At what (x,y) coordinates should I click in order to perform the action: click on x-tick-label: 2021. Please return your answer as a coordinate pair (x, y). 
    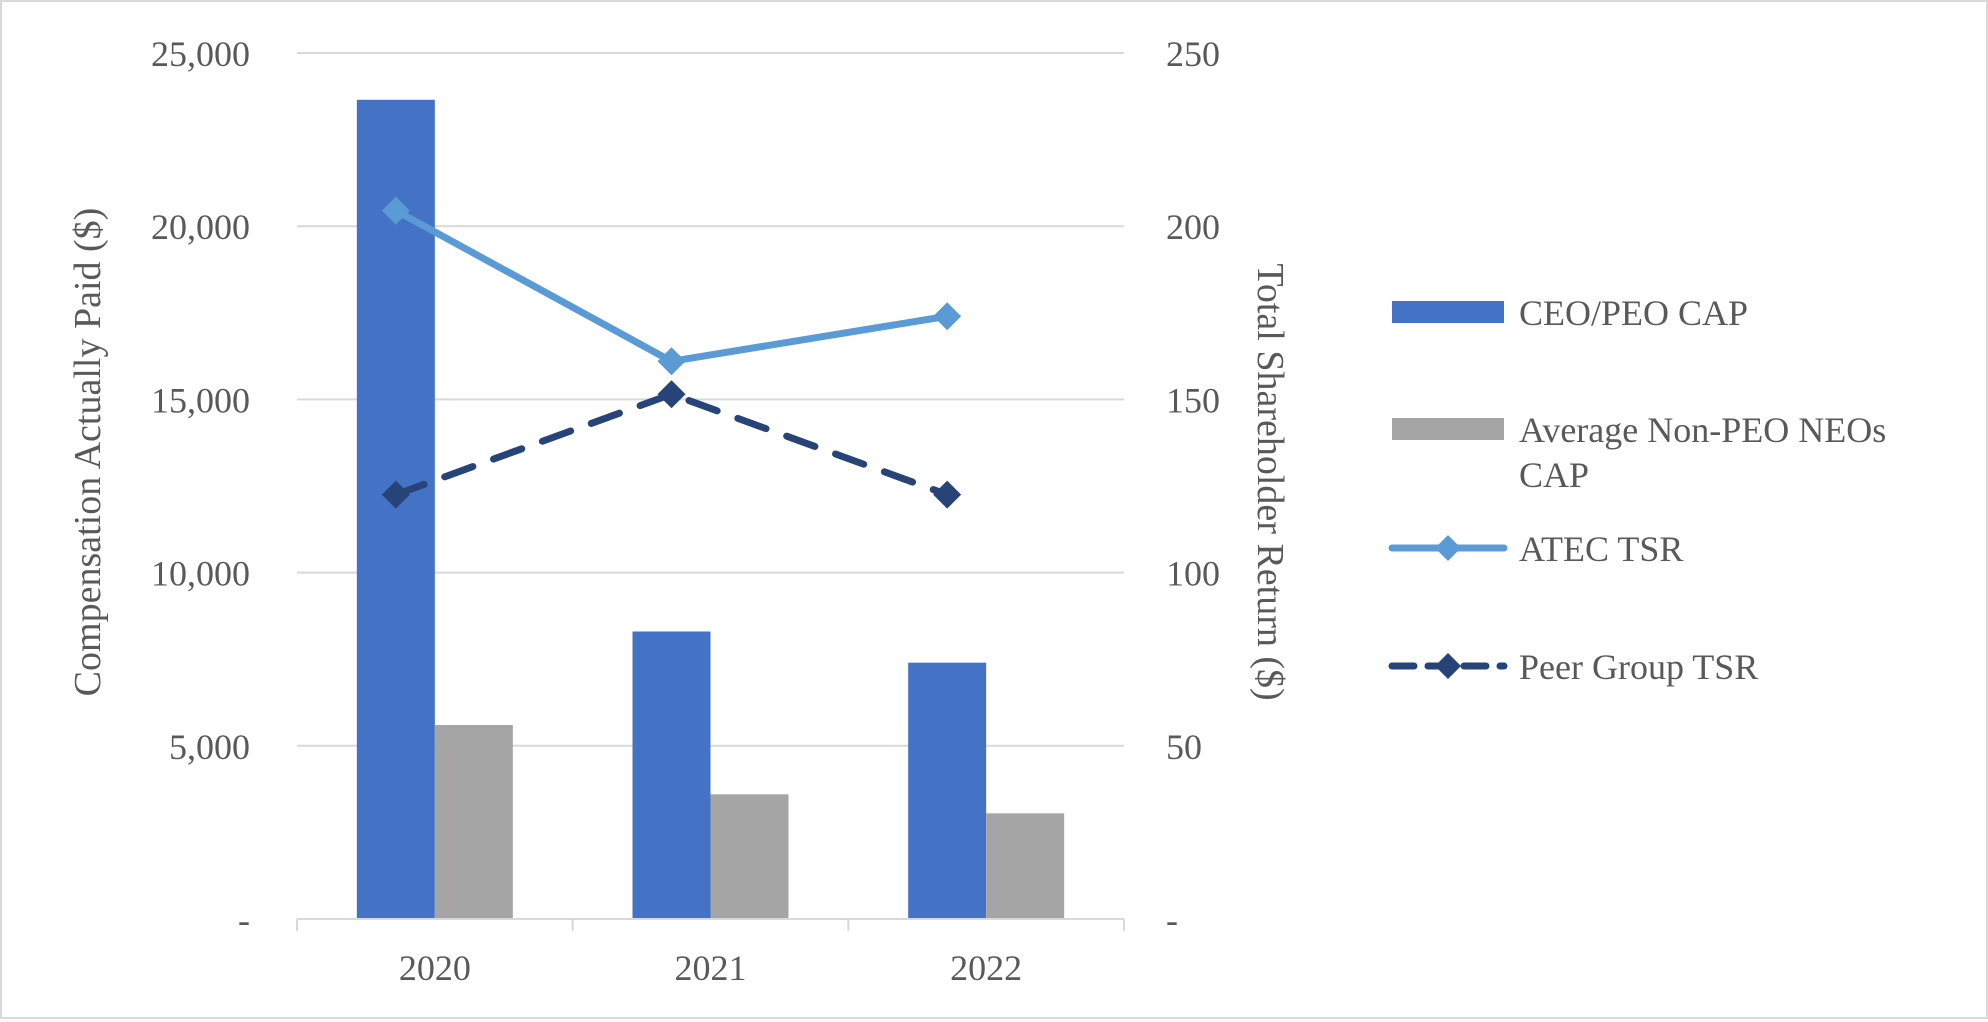
    Looking at the image, I should click on (711, 968).